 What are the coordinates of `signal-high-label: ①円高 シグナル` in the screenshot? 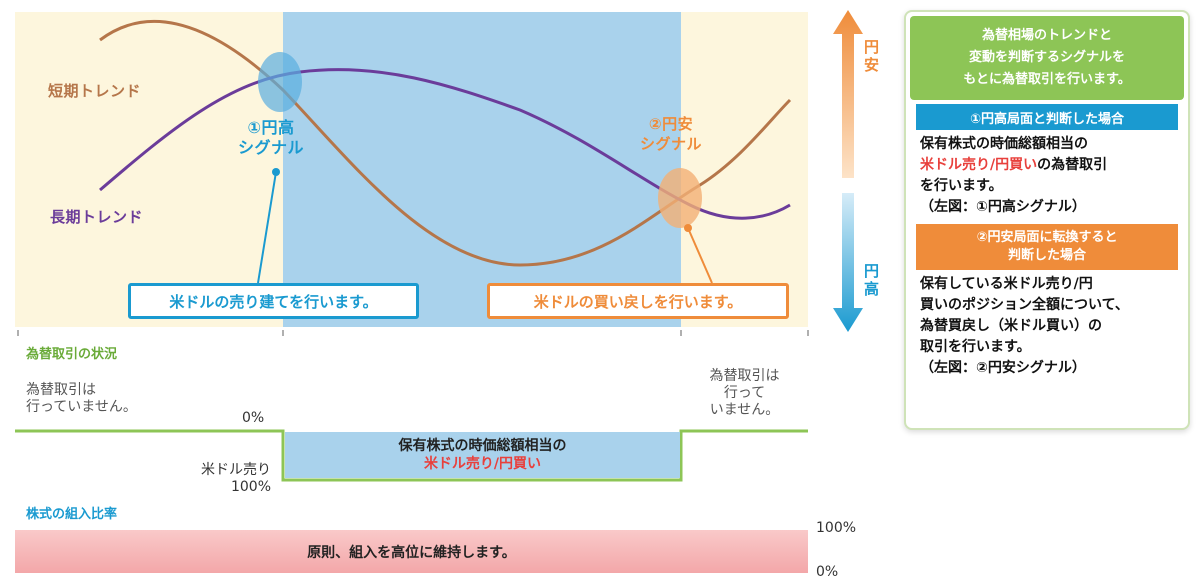 It's located at (271, 137).